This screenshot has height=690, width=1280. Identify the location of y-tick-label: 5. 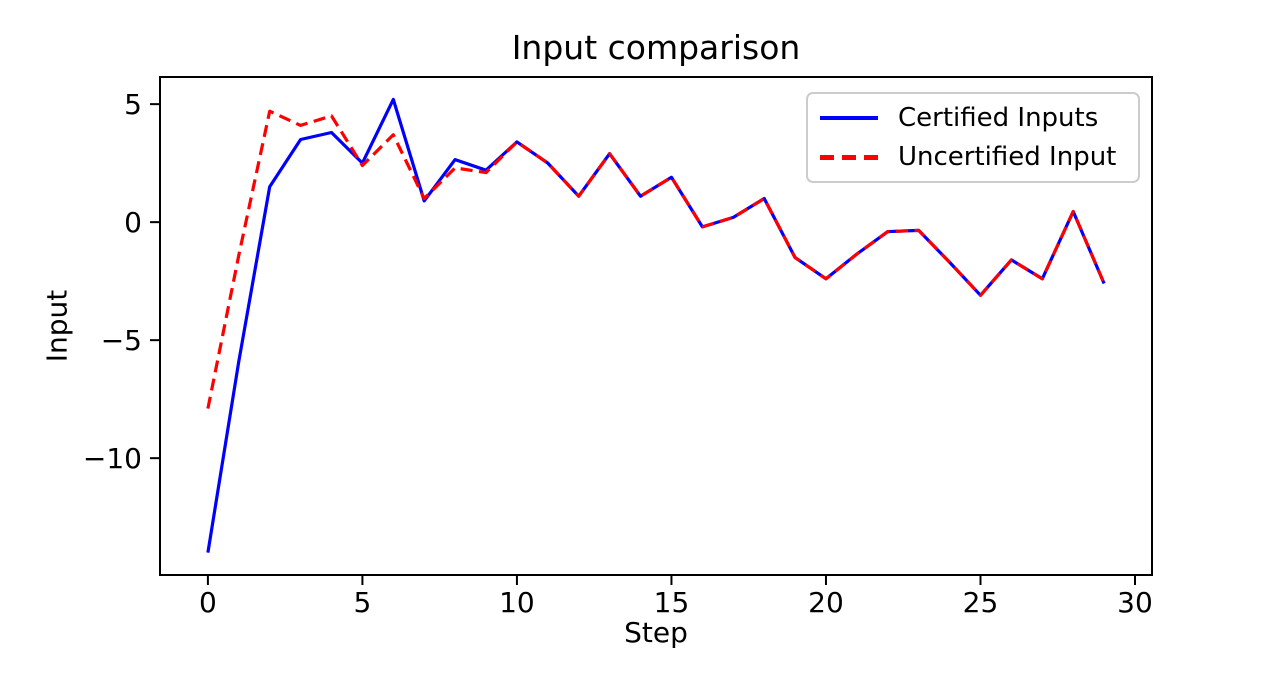
(133, 104).